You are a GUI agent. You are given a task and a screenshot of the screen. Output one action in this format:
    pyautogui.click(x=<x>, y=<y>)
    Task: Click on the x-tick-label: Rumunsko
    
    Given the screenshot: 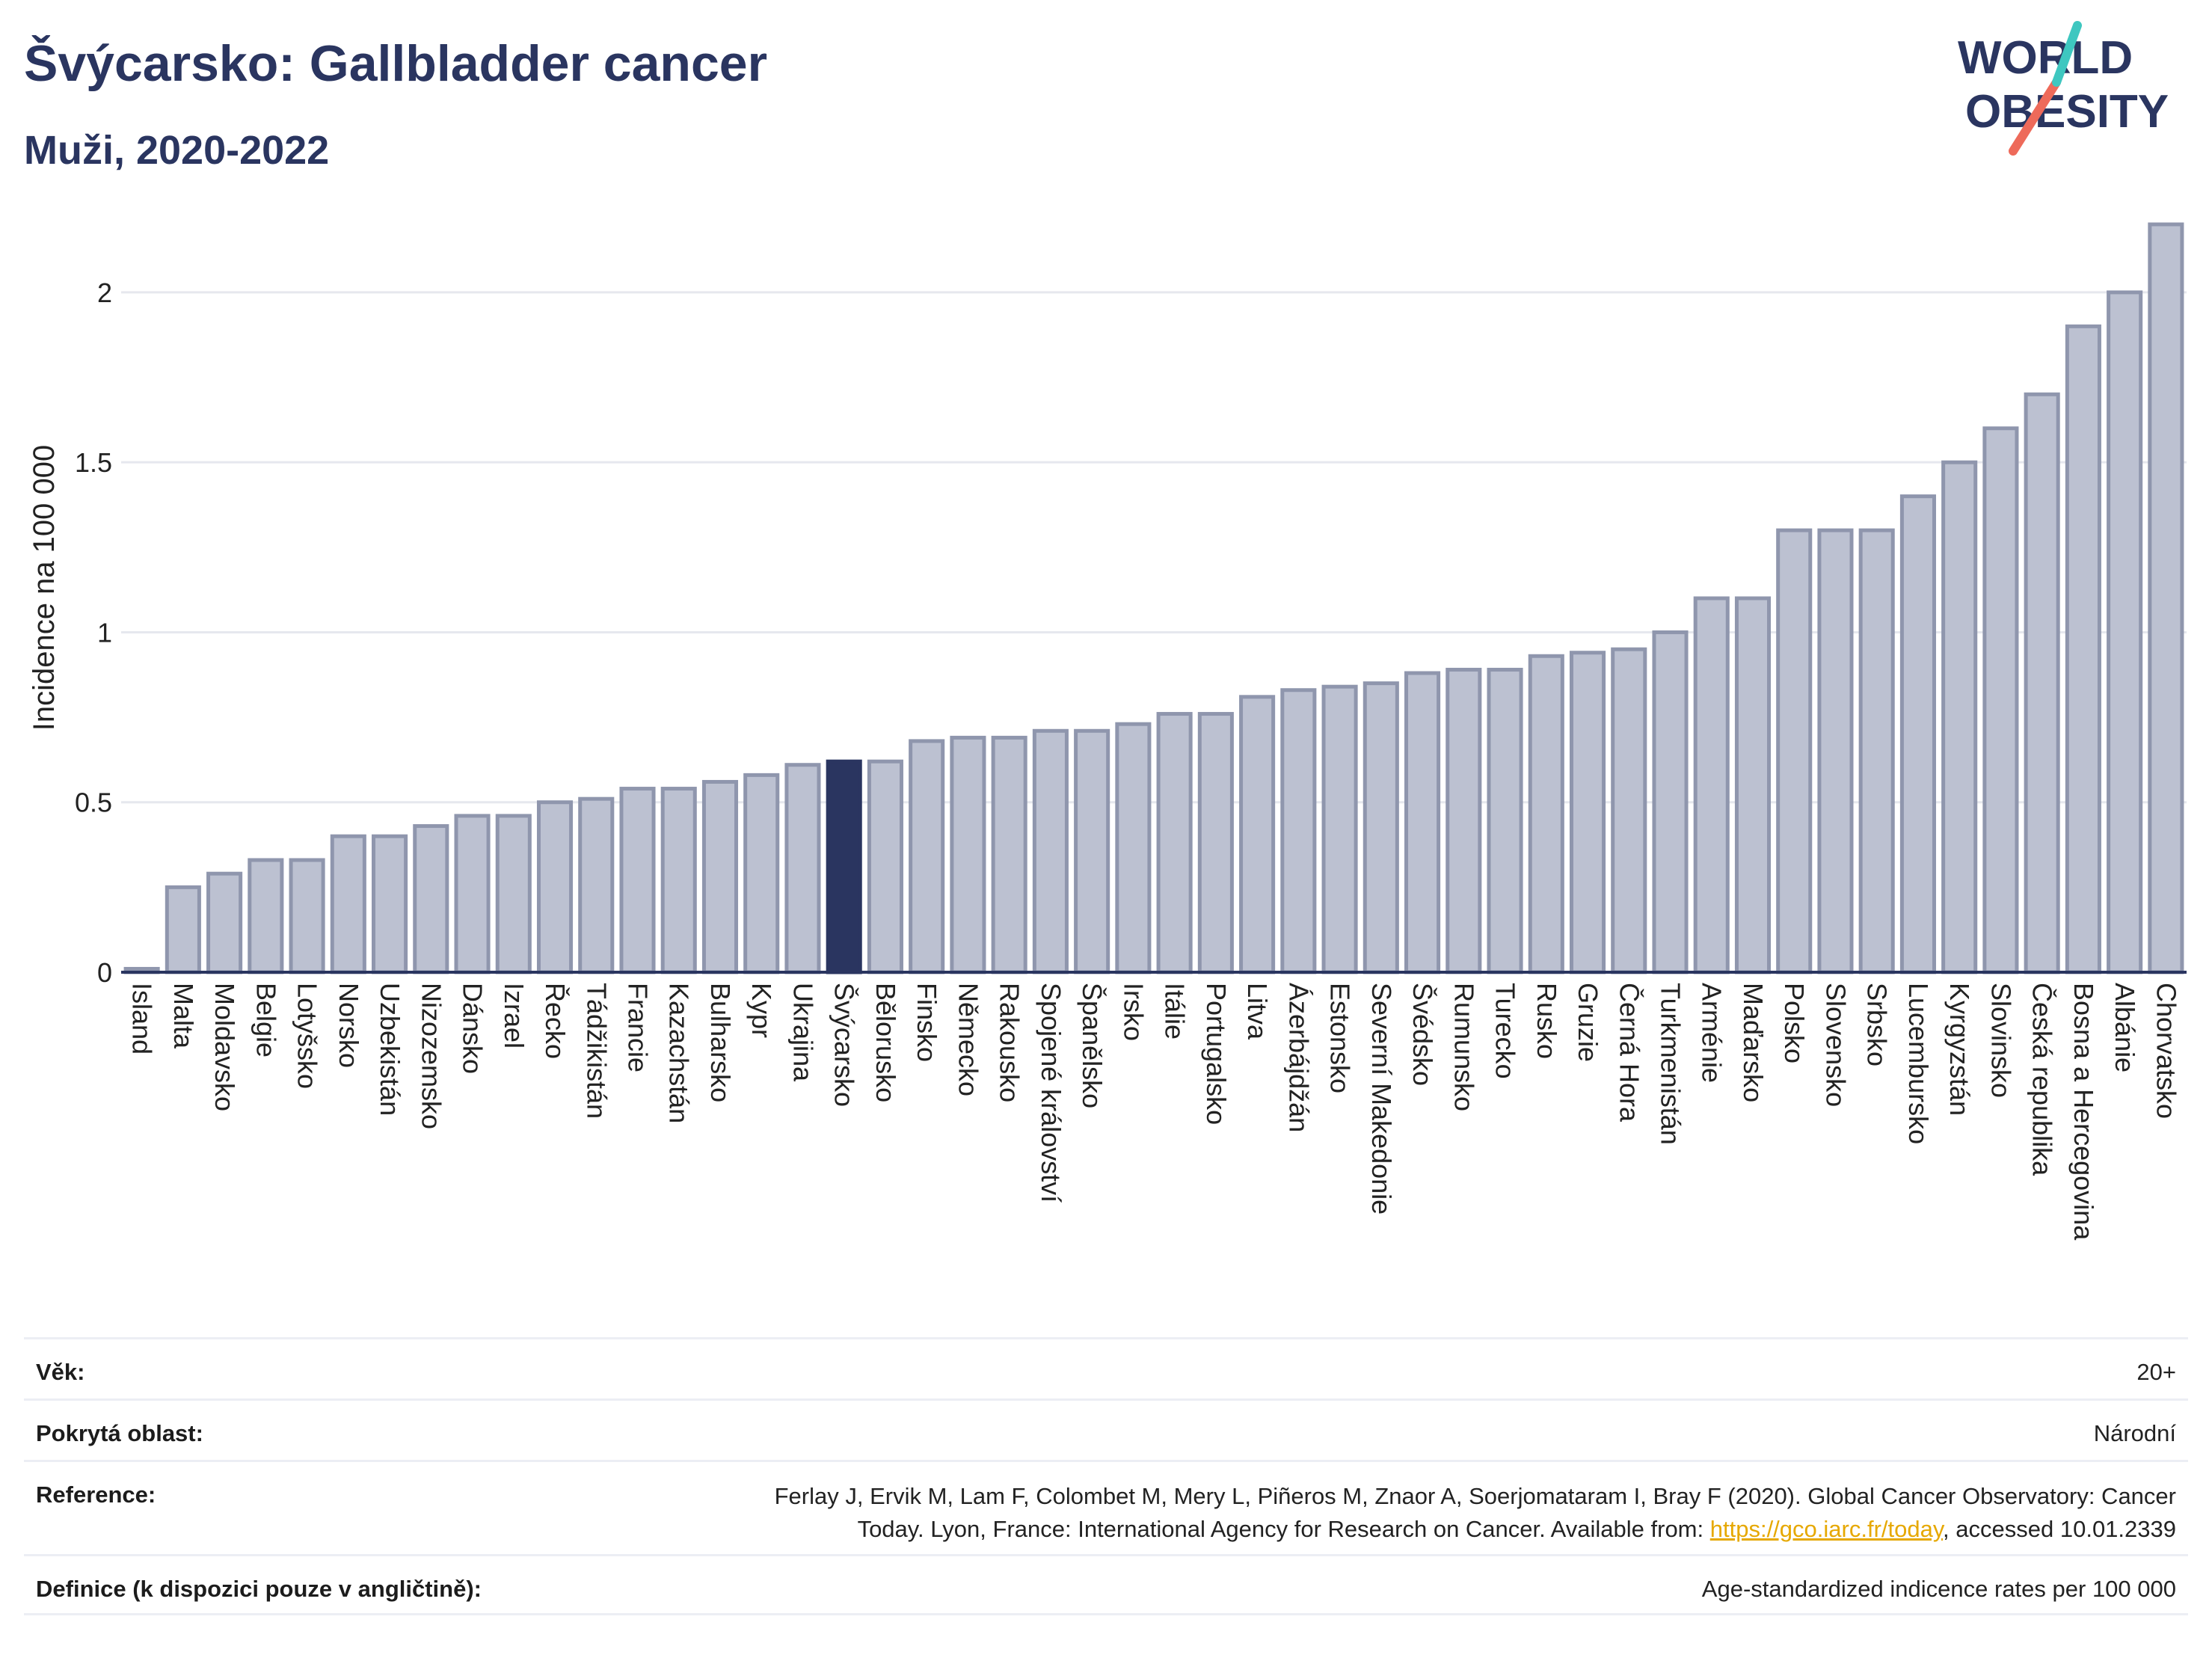 What is the action you would take?
    pyautogui.click(x=1463, y=1047)
    